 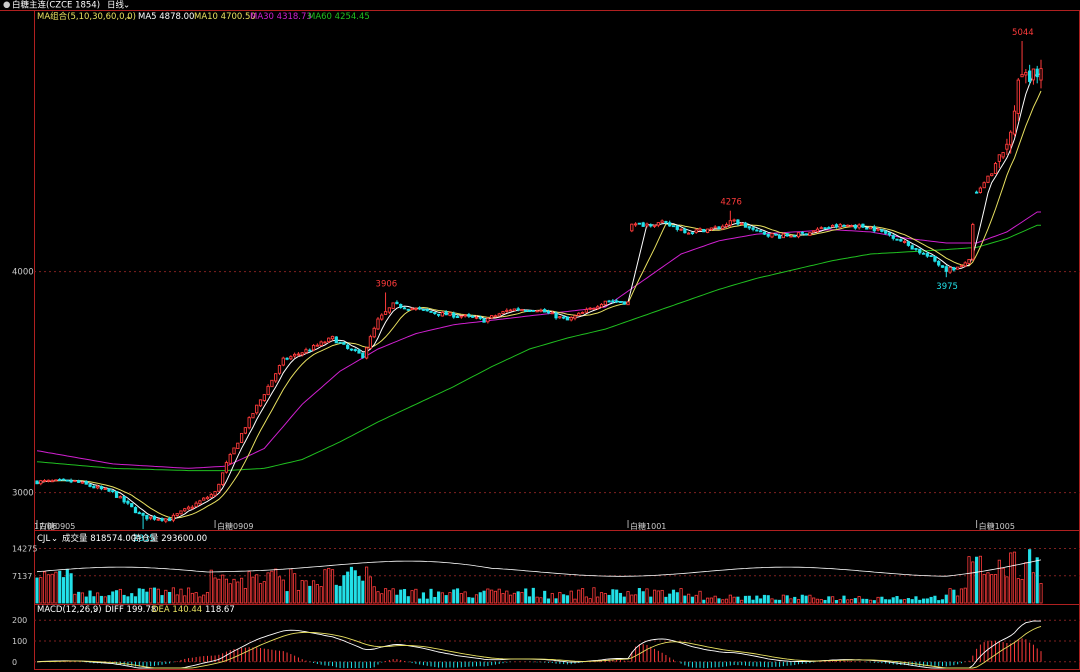 What do you see at coordinates (43, 539) in the screenshot?
I see `cjl-label: CJL` at bounding box center [43, 539].